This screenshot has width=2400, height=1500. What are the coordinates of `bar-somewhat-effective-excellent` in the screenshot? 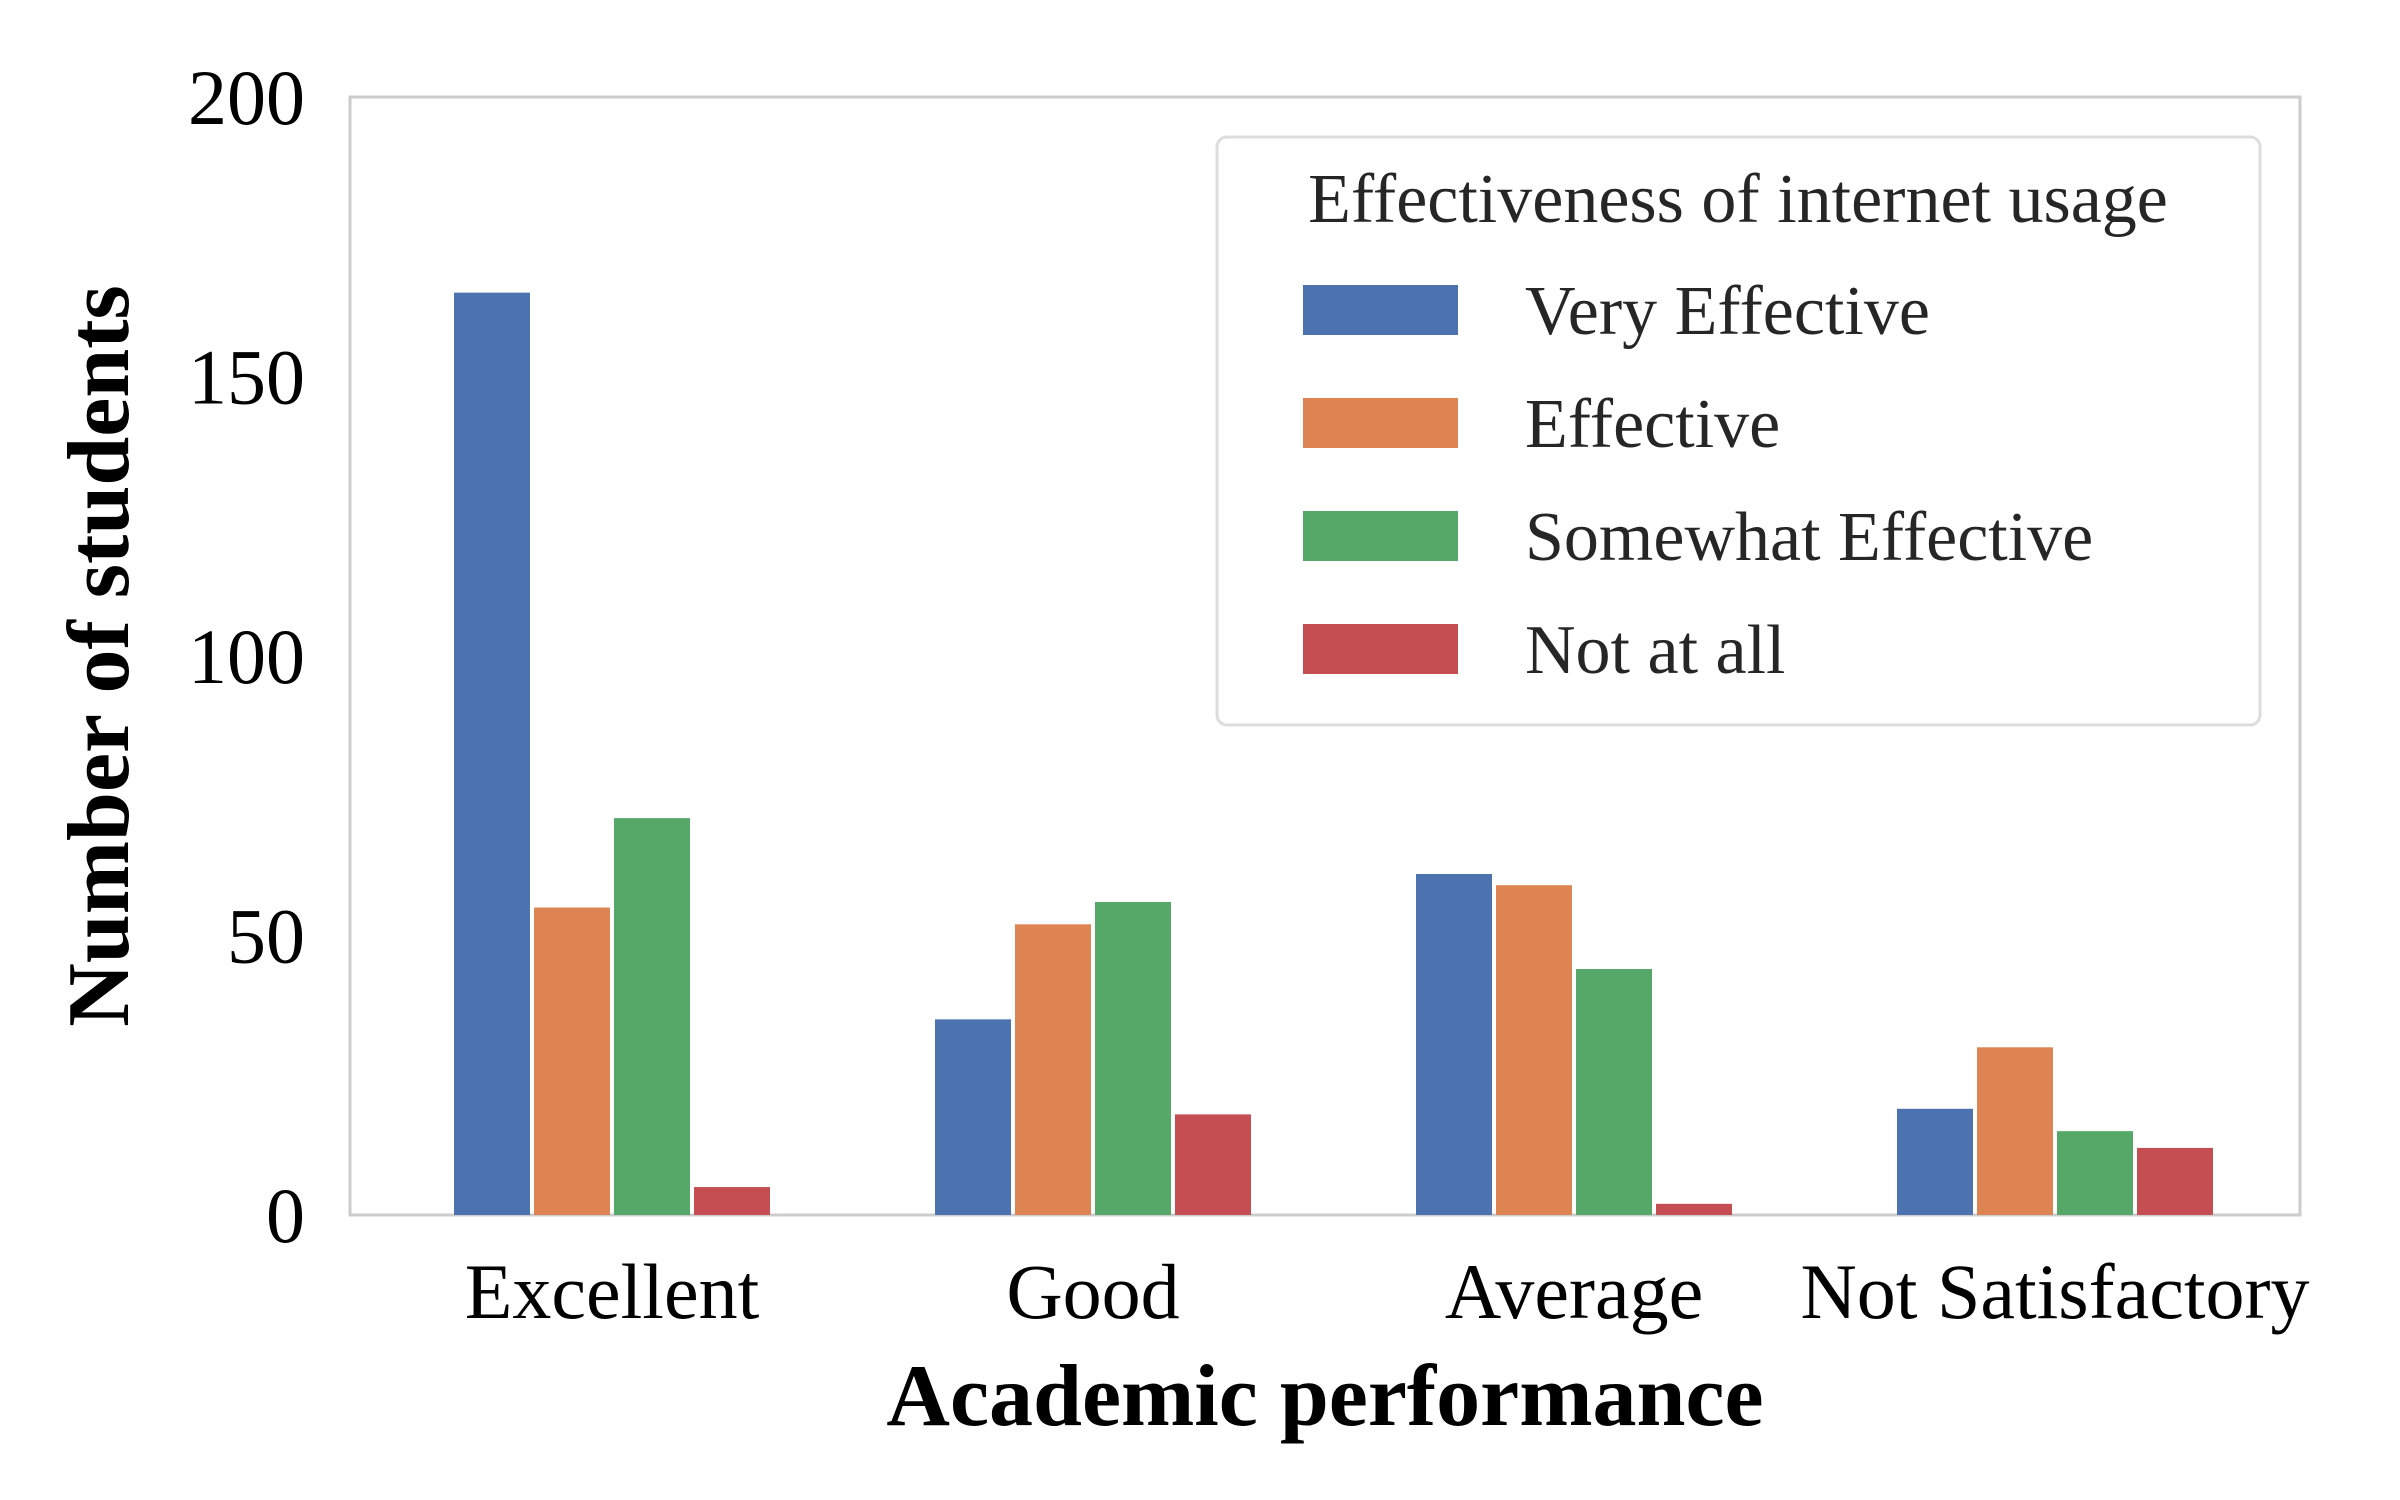 It's located at (652, 1016).